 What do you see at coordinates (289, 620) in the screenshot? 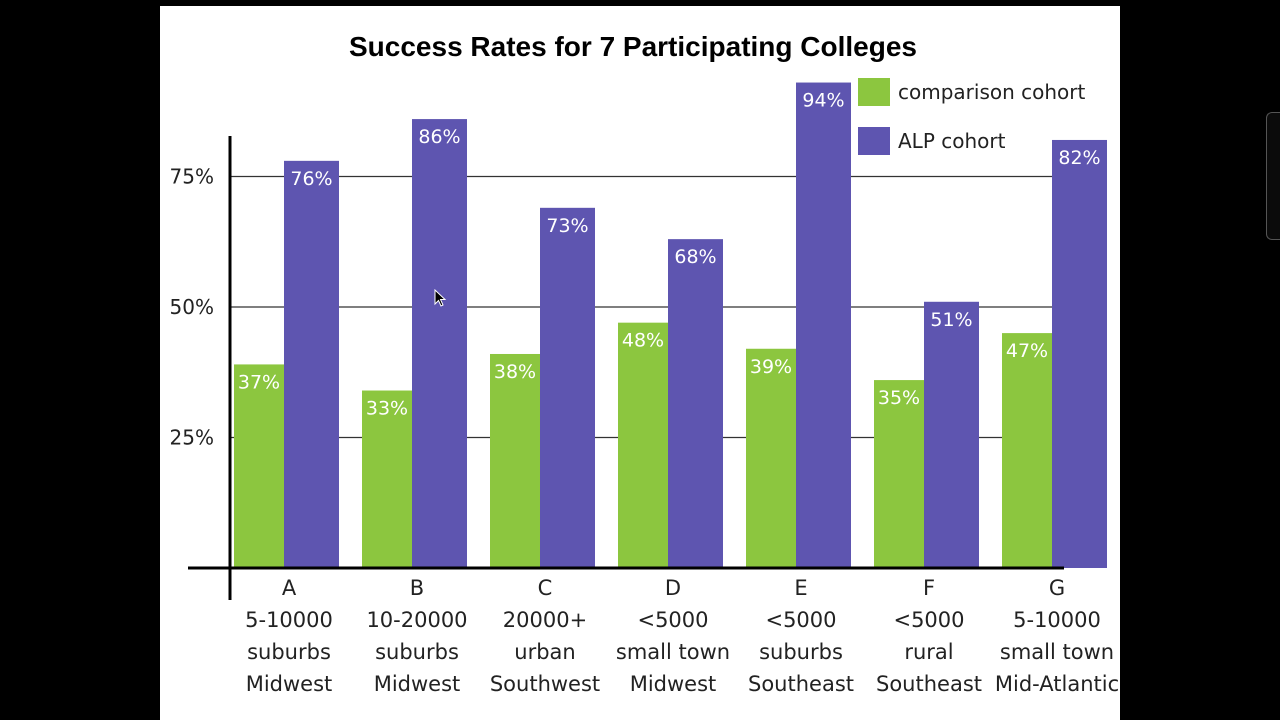
I see `category-detail-A-0: 5-10000` at bounding box center [289, 620].